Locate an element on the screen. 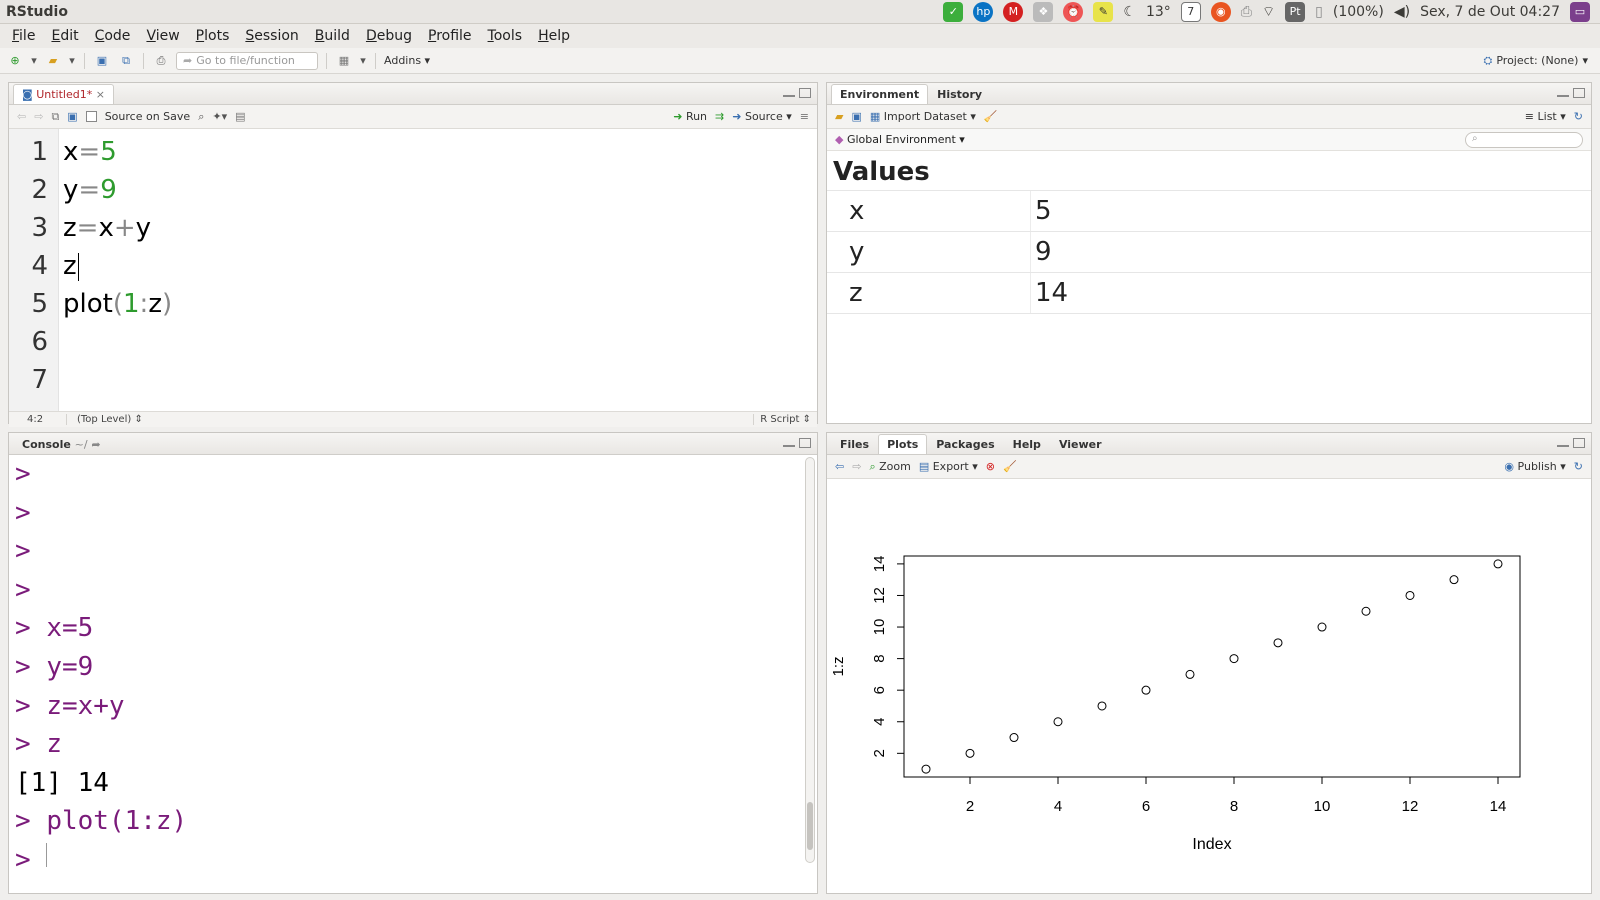 This screenshot has height=900, width=1600. load-workspace-icon: ▰ is located at coordinates (839, 116).